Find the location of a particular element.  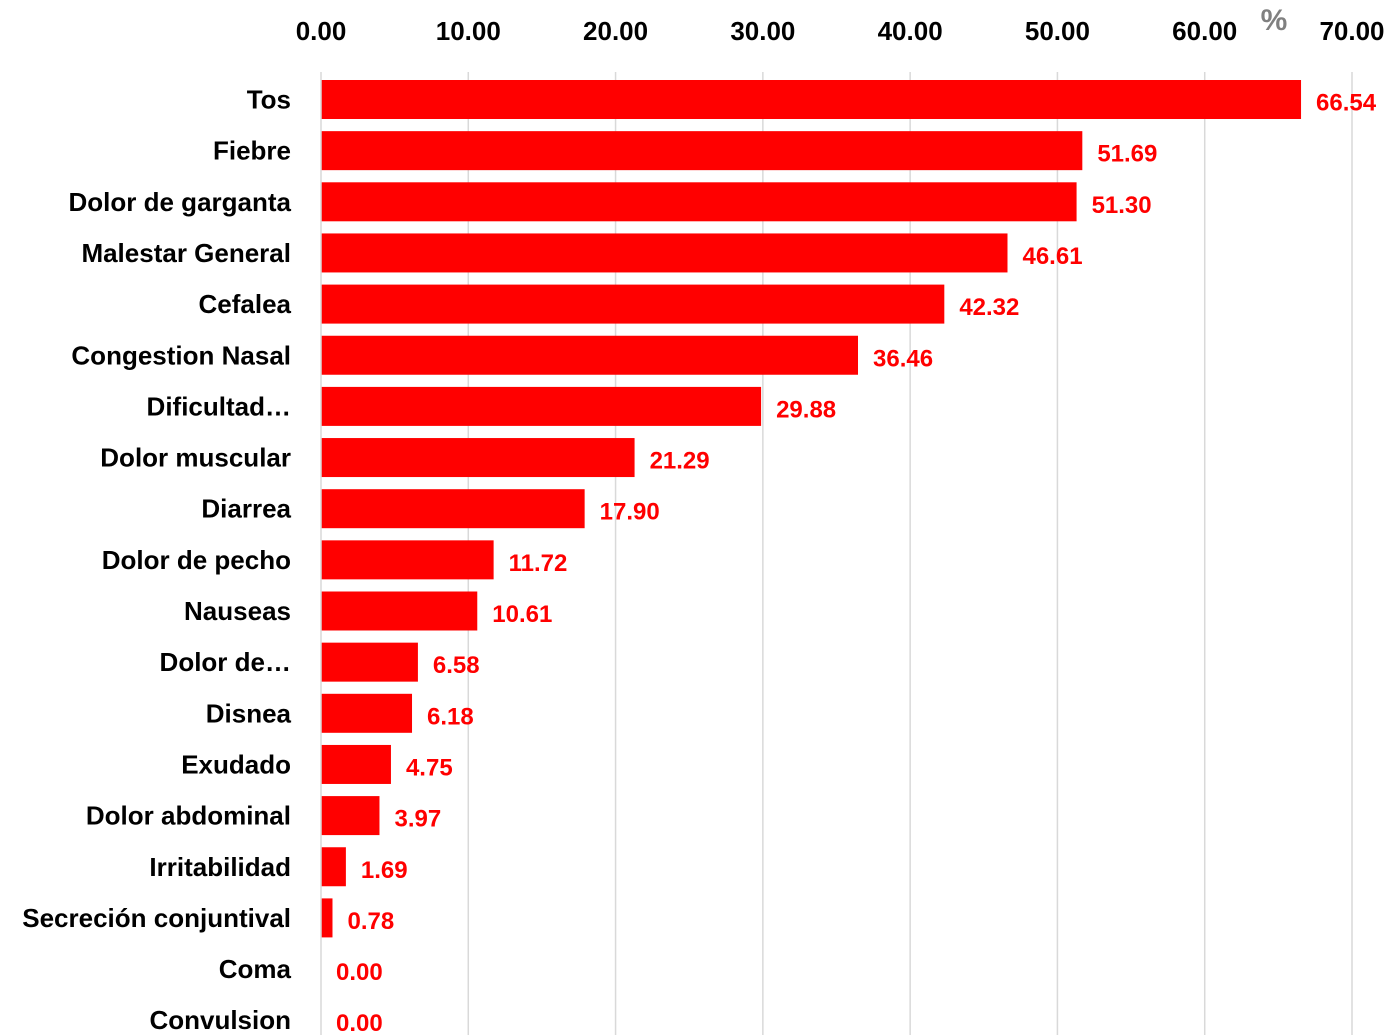

x-tick-label: 60.00 is located at coordinates (1204, 31).